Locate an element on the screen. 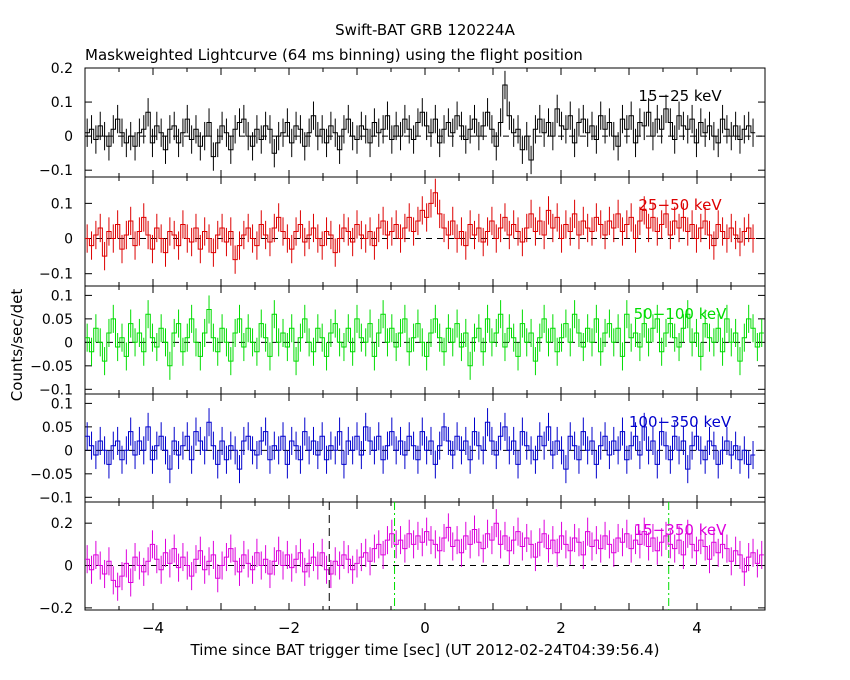  band-label: 100−350 keV is located at coordinates (680, 422).